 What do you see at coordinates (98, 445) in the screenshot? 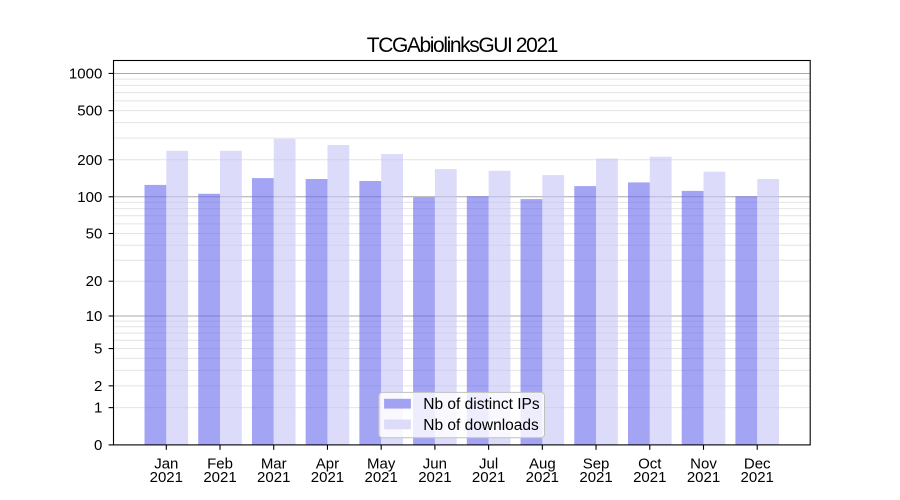
I see `svg-text: 0` at bounding box center [98, 445].